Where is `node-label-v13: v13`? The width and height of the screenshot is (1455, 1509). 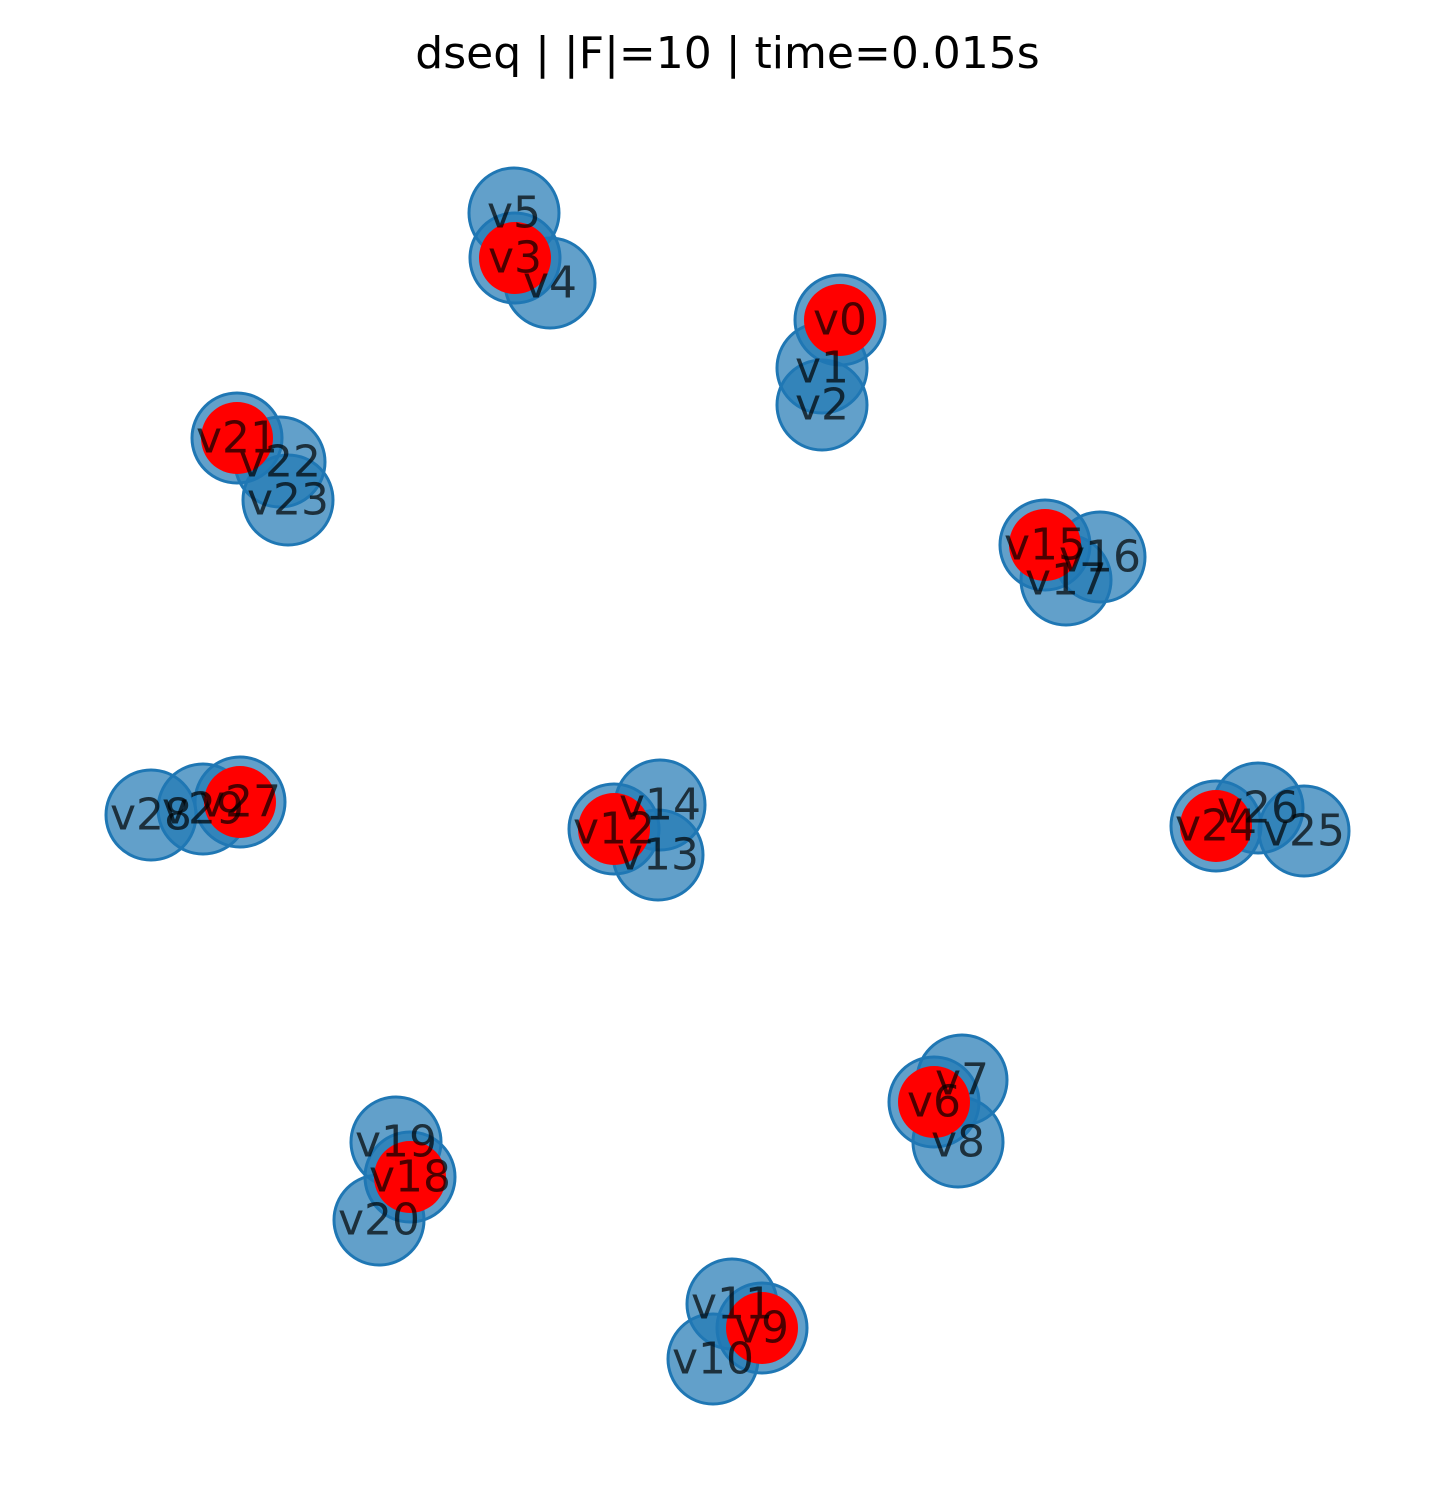 node-label-v13: v13 is located at coordinates (658, 855).